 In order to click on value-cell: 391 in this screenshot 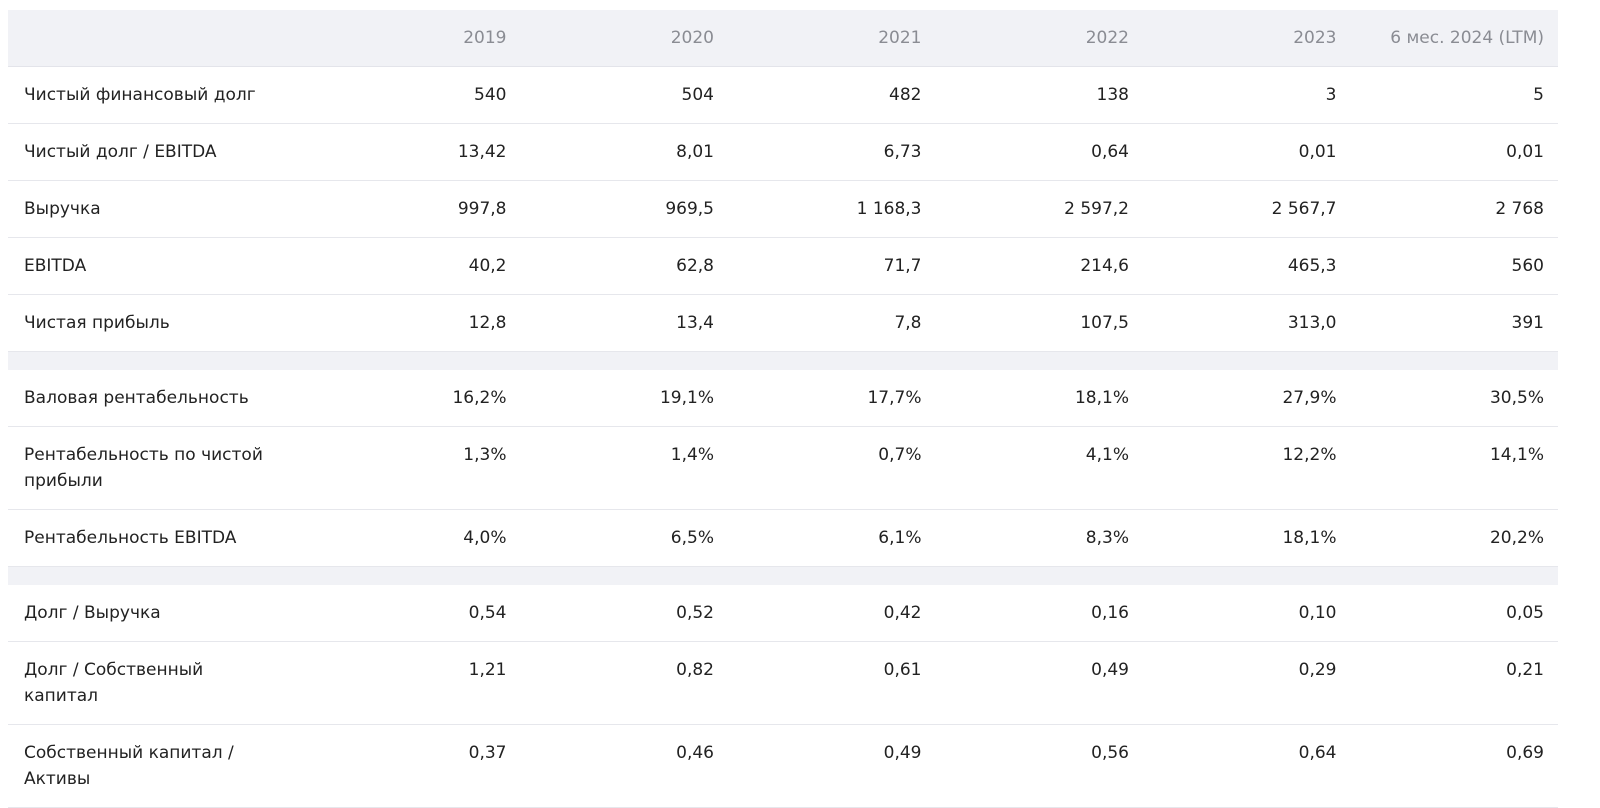, I will do `click(1454, 323)`.